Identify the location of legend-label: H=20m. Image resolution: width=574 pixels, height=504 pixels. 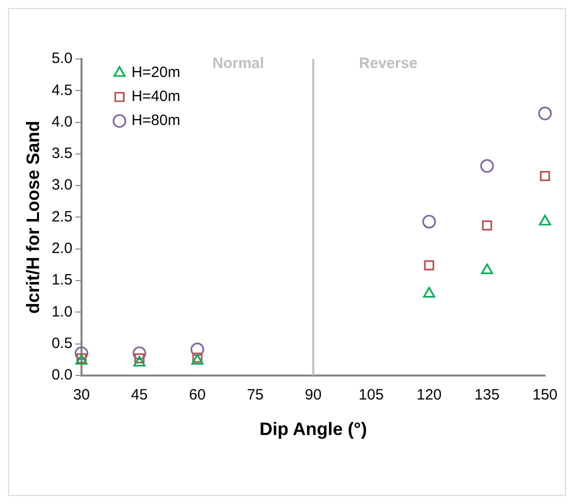
(155, 73).